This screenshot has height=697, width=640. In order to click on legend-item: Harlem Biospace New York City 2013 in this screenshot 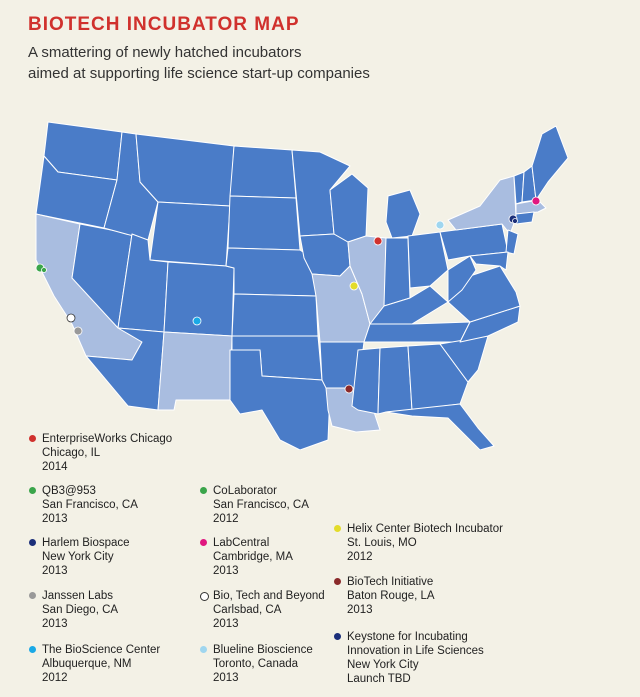, I will do `click(79, 557)`.